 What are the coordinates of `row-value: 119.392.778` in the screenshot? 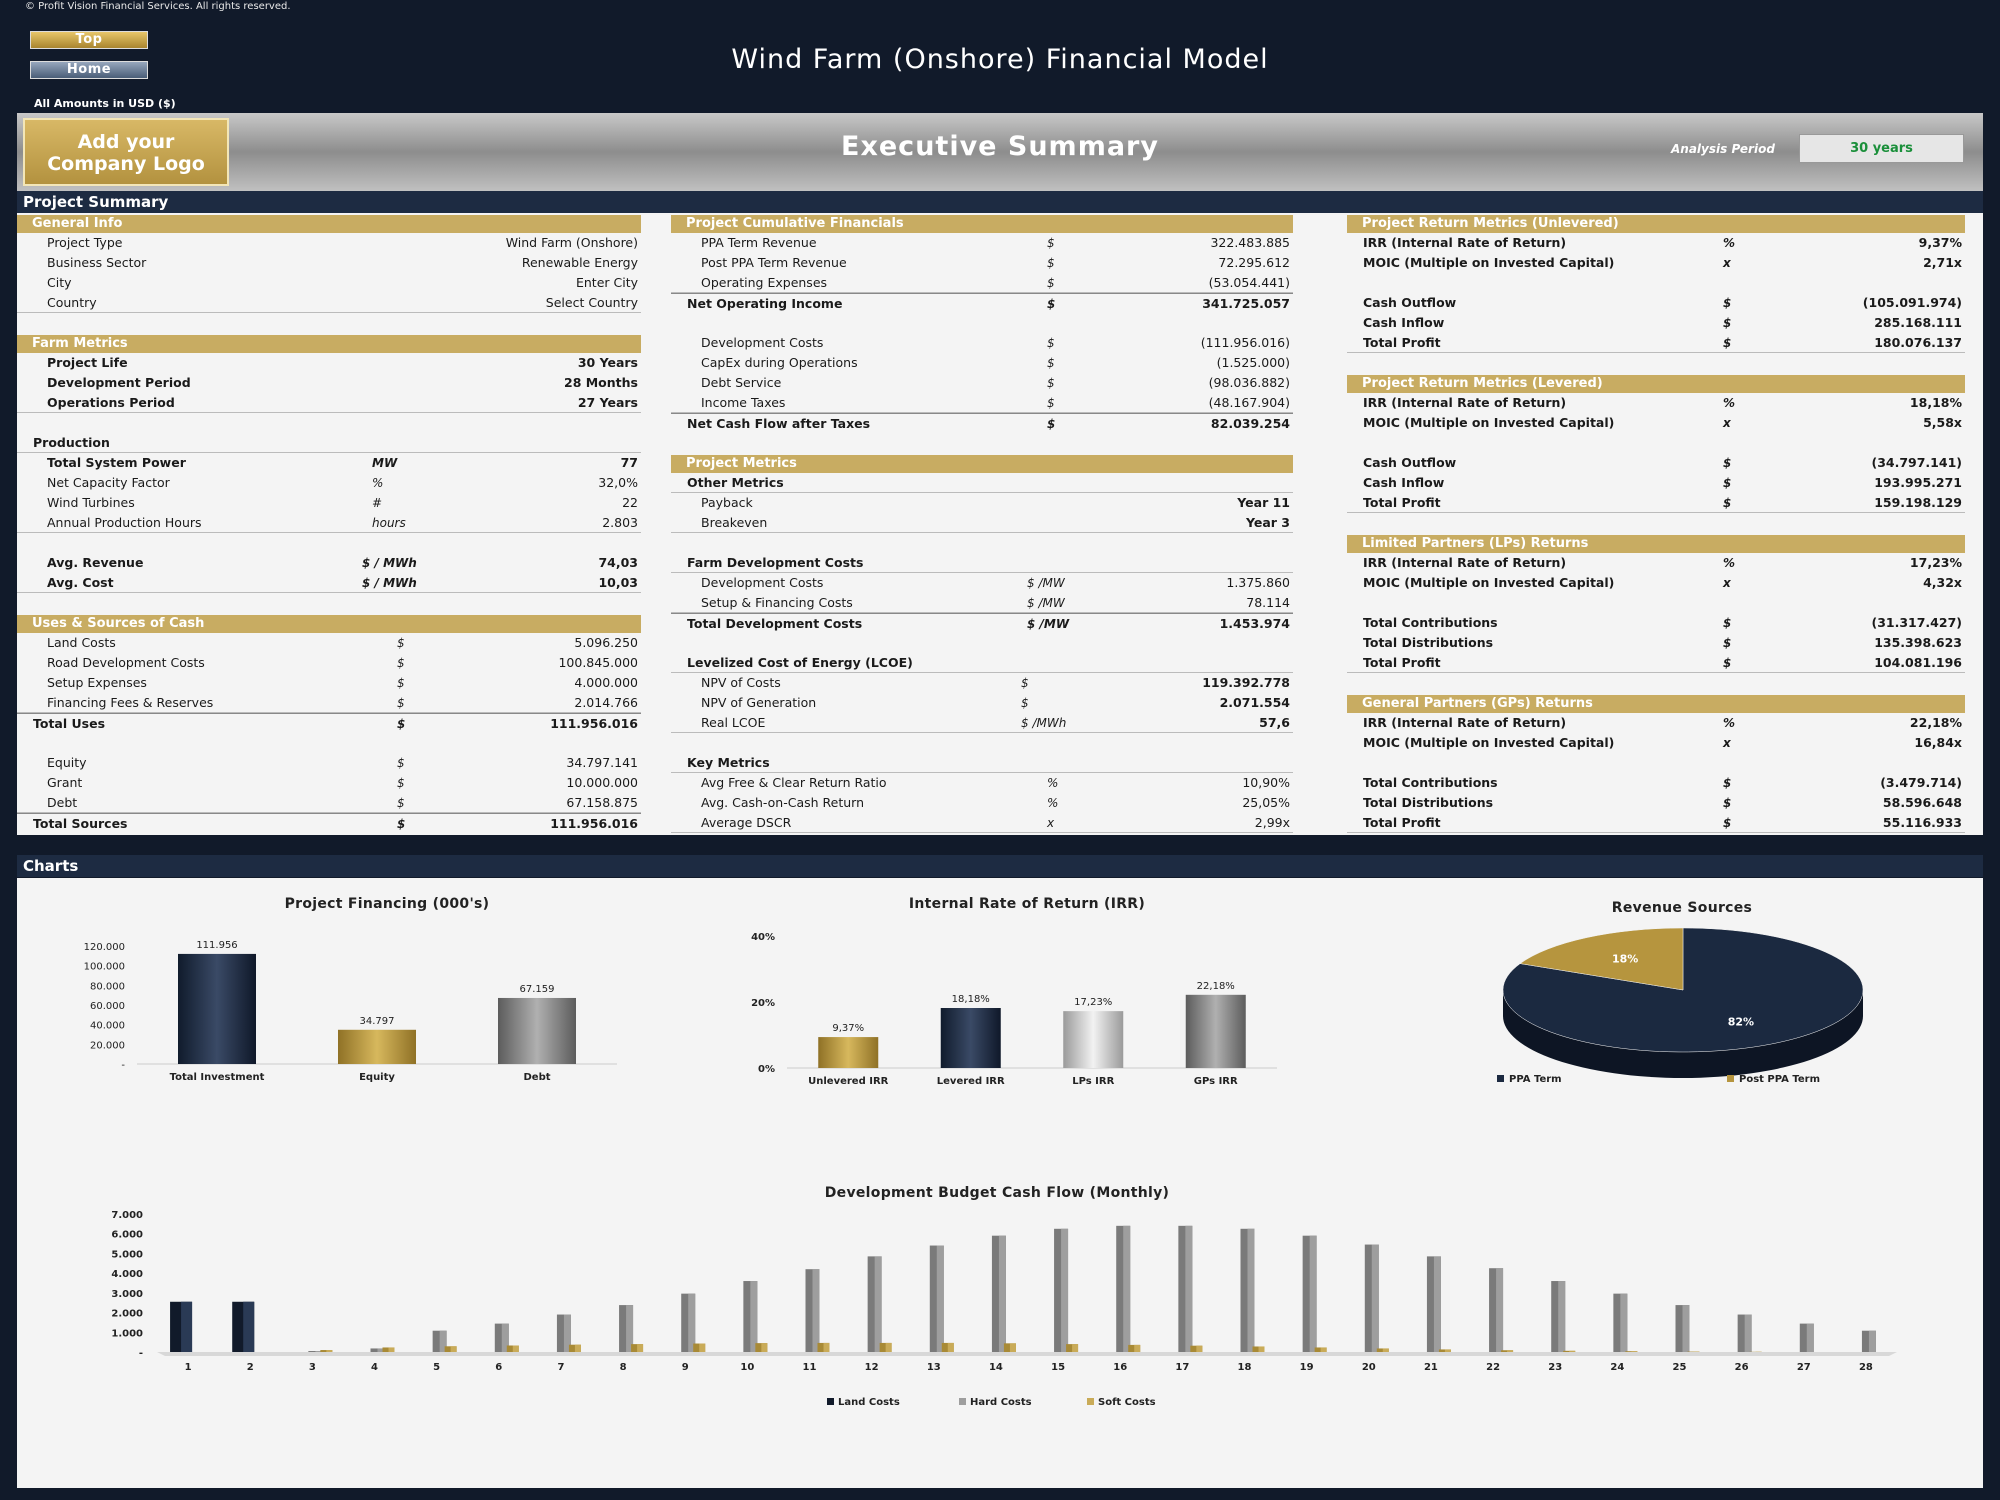 It's located at (1246, 682).